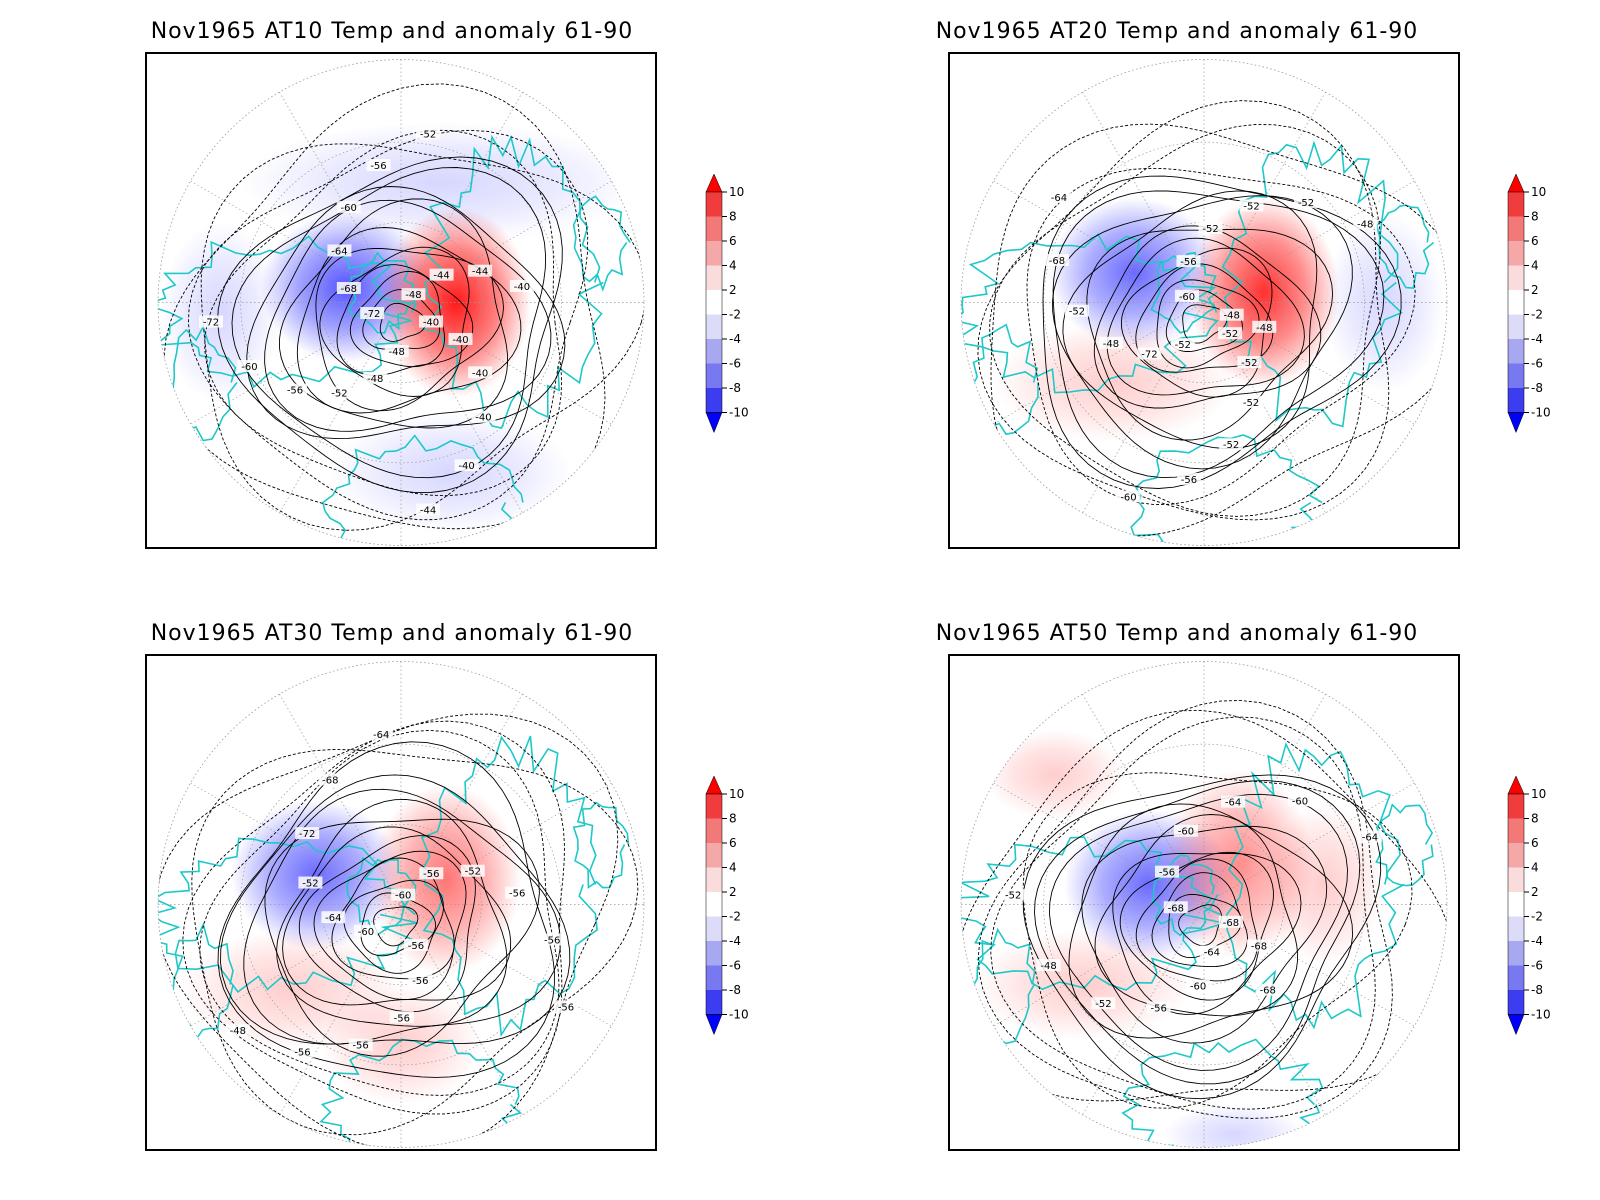 The width and height of the screenshot is (1600, 1200). Describe the element at coordinates (1177, 633) in the screenshot. I see `panel-title-at50: Nov1965 AT50 Temp and anomaly 61-90` at that location.